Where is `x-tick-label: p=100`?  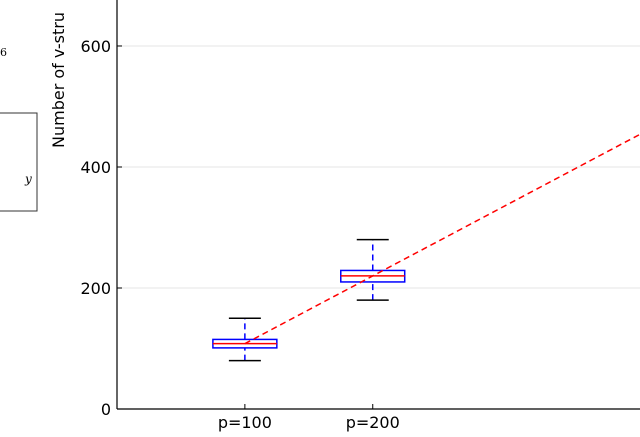 x-tick-label: p=100 is located at coordinates (245, 422).